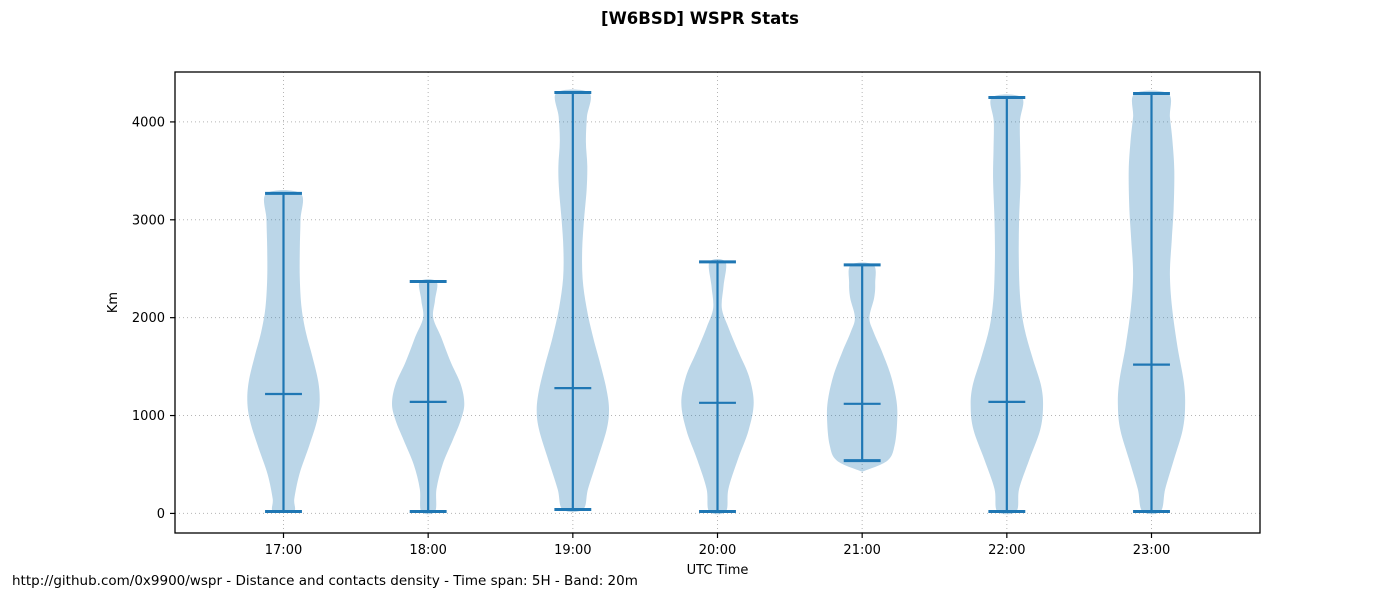 The image size is (1400, 600). Describe the element at coordinates (283, 352) in the screenshot. I see `violin-group-17:00` at that location.